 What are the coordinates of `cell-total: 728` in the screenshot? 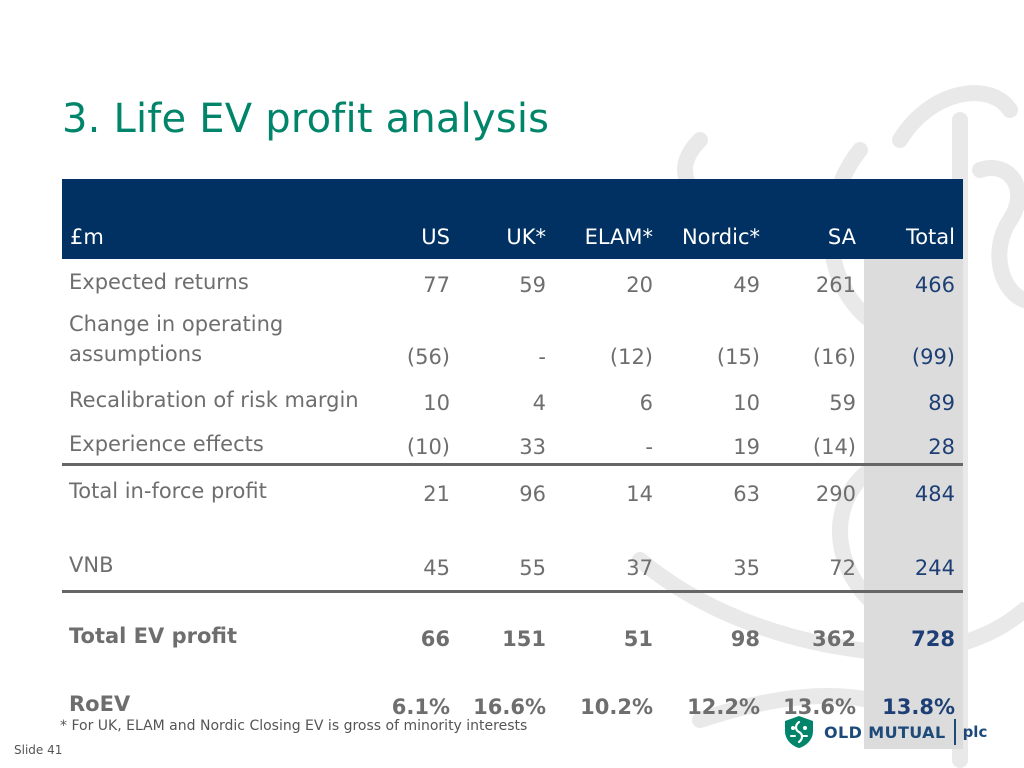 It's located at (913, 624).